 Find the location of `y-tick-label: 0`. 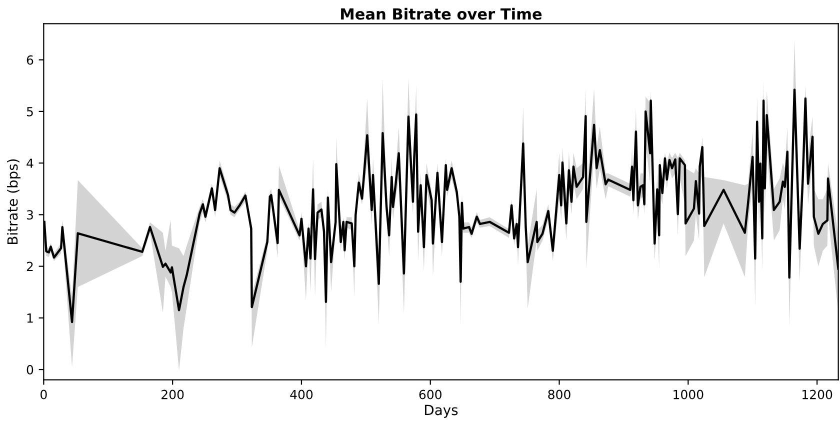

y-tick-label: 0 is located at coordinates (30, 369).